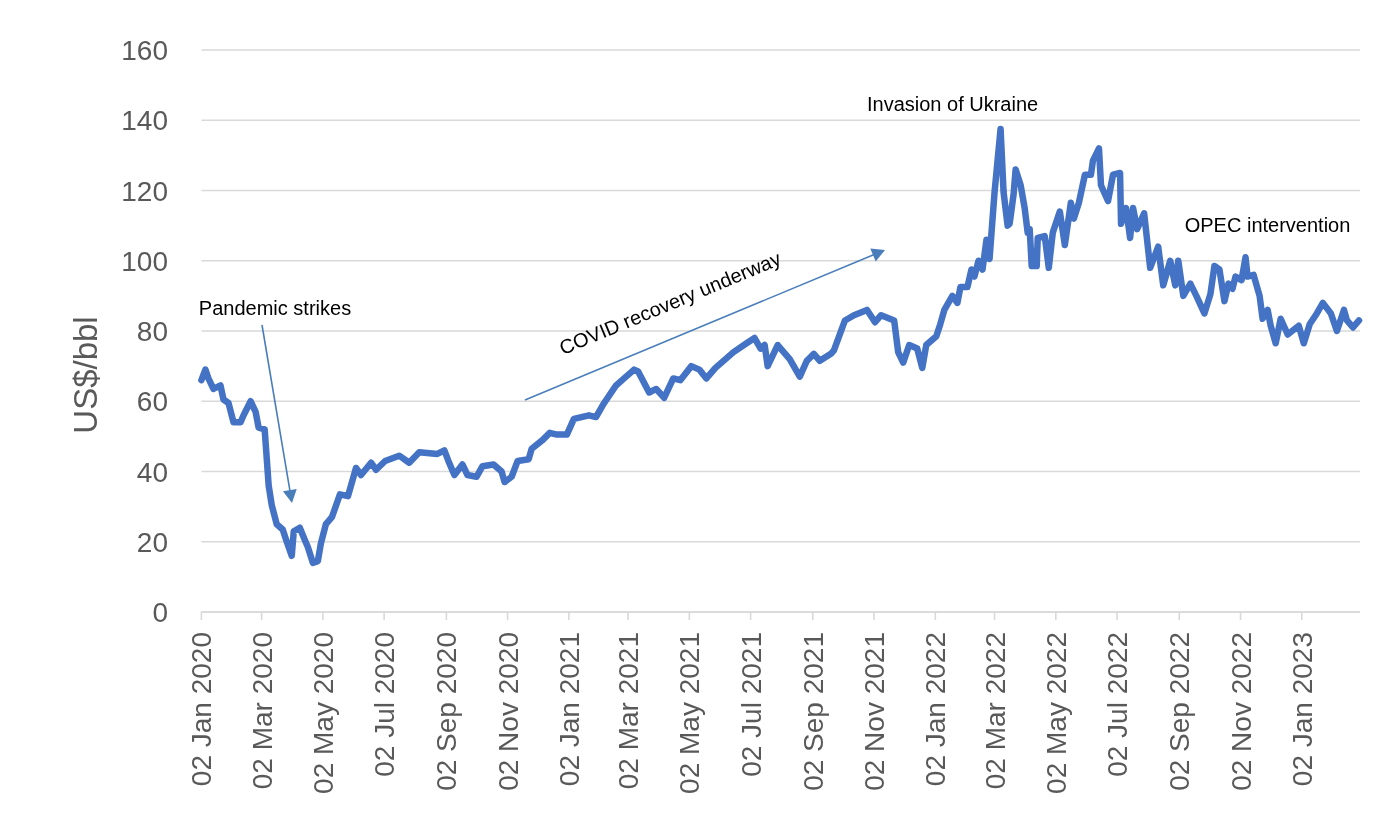 The width and height of the screenshot is (1387, 839). What do you see at coordinates (1302, 709) in the screenshot?
I see `x-tick-label: 02 Jan 2023` at bounding box center [1302, 709].